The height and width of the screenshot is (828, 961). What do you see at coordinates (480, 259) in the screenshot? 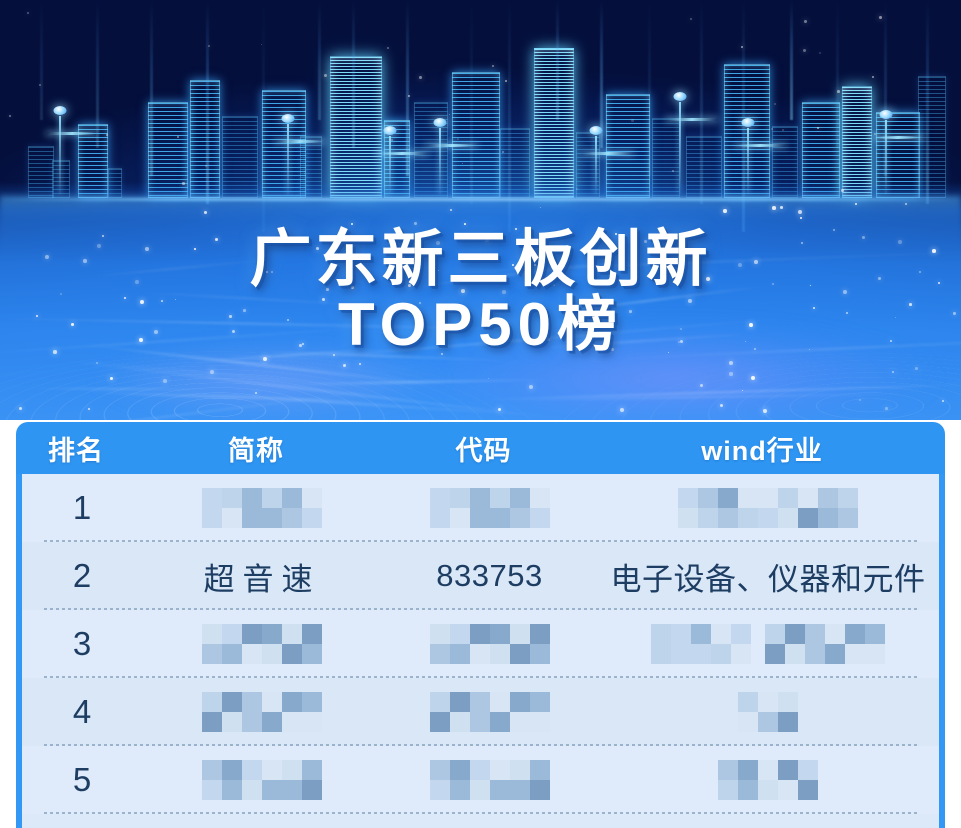
I see `title-line-1: 广东新三板创新` at bounding box center [480, 259].